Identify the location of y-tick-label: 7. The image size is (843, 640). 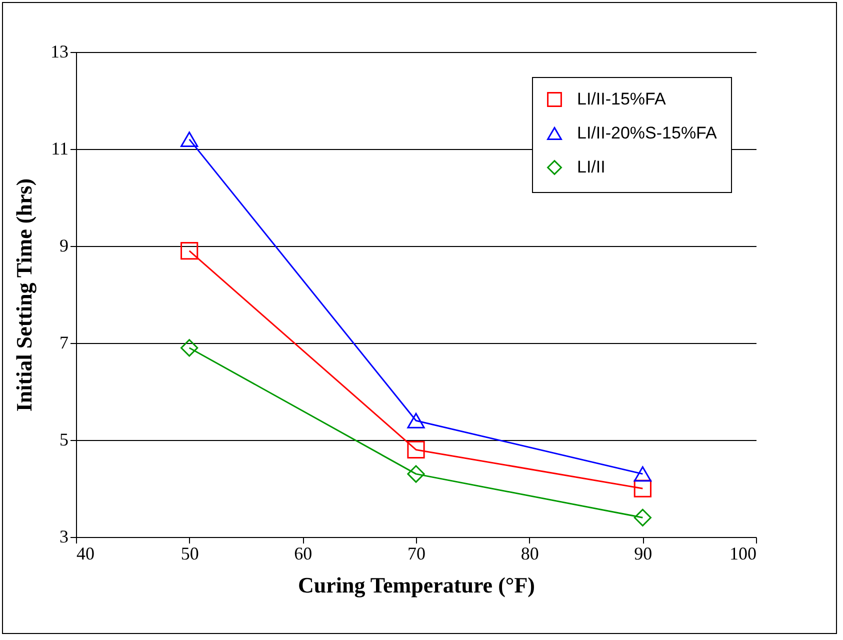
(64, 342).